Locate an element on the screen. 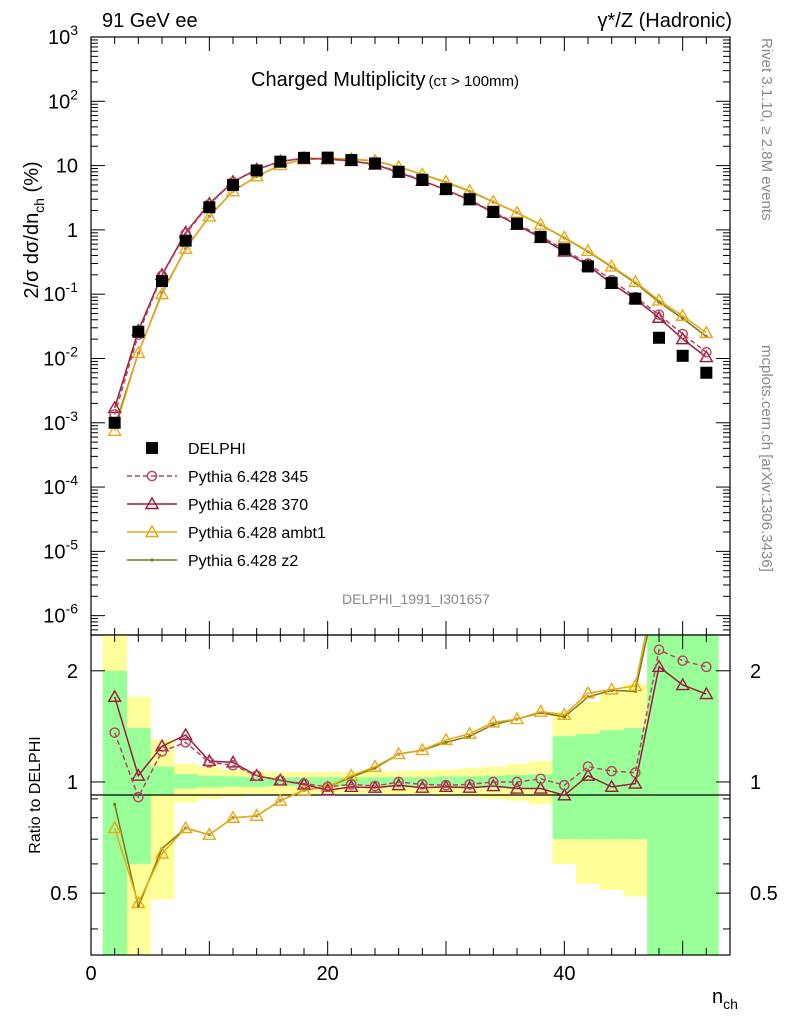  tick-exponent: -6 is located at coordinates (72, 609).